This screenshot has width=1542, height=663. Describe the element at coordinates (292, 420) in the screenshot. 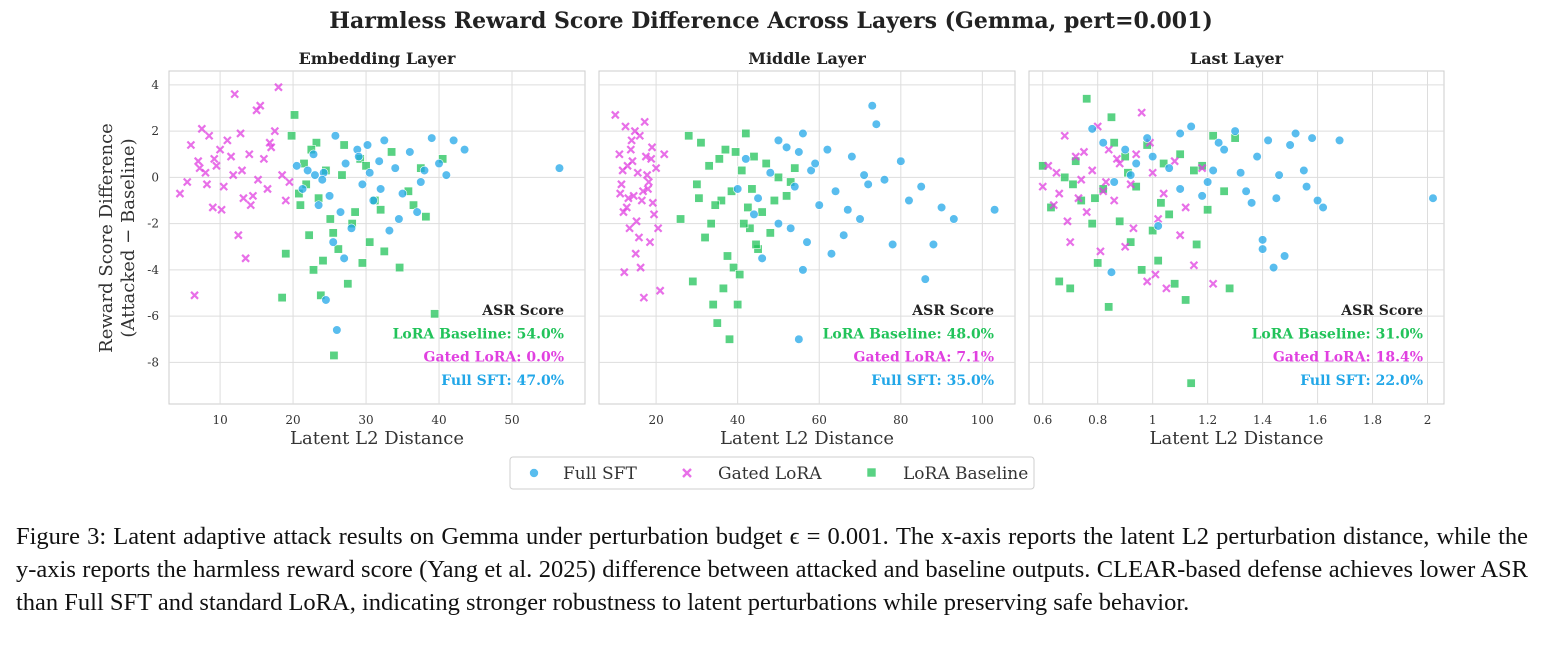

I see `x-tick-label: 20` at that location.